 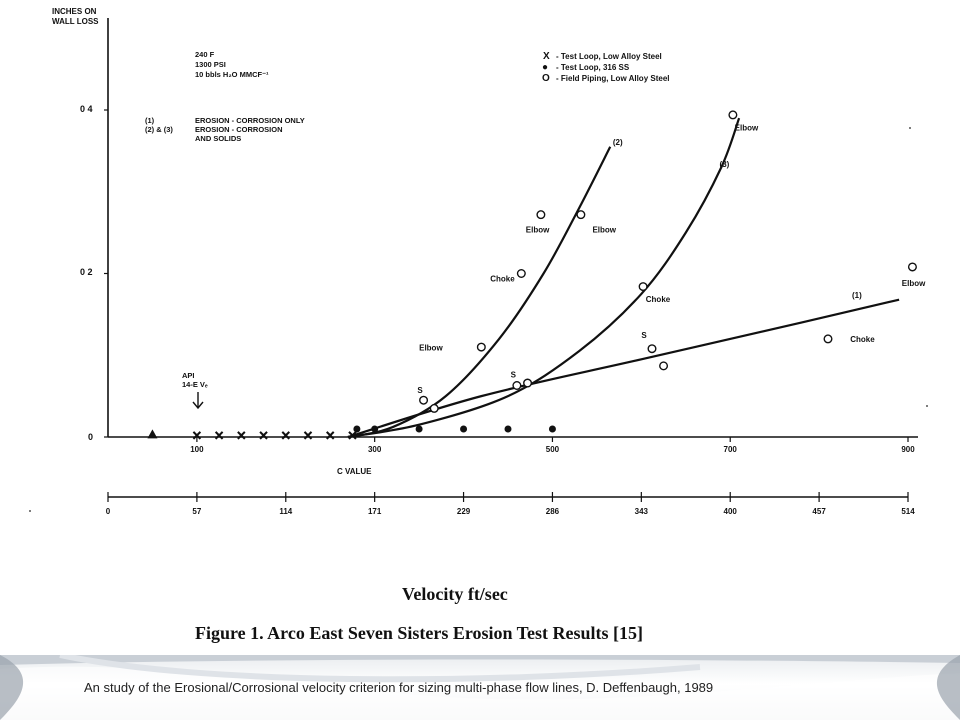 What do you see at coordinates (205, 54) in the screenshot?
I see `condition-temperature: 240 F` at bounding box center [205, 54].